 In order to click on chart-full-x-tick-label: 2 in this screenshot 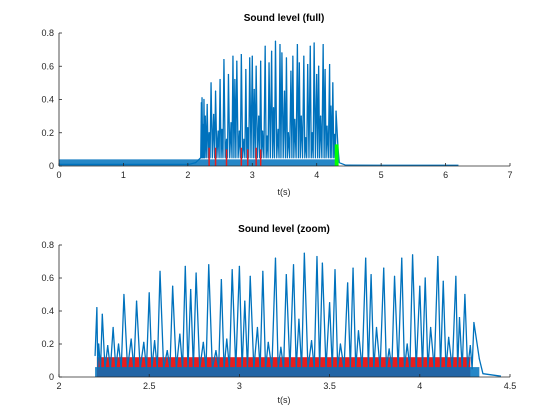, I will do `click(187, 175)`.